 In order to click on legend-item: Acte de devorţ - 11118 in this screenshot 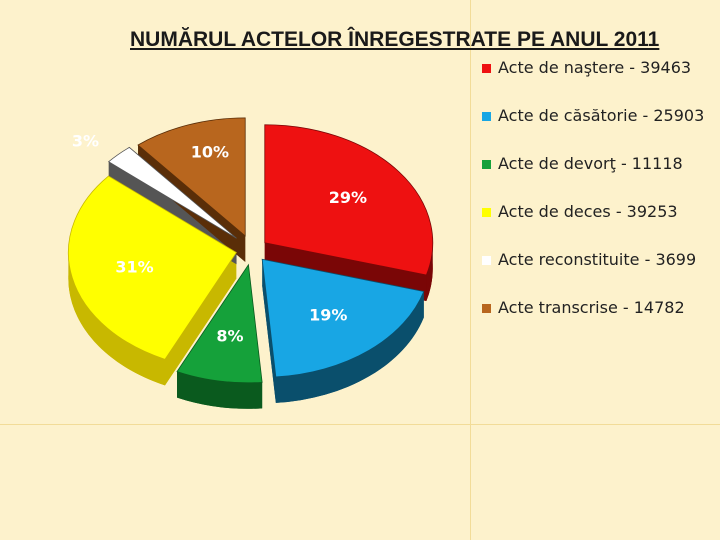, I will do `click(593, 164)`.